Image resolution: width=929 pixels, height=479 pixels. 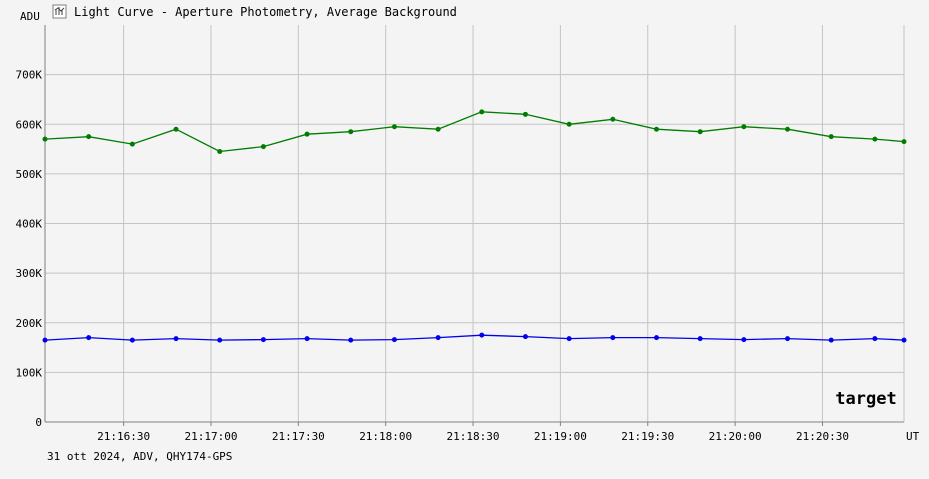 What do you see at coordinates (29, 372) in the screenshot?
I see `y-tick-label: 100K` at bounding box center [29, 372].